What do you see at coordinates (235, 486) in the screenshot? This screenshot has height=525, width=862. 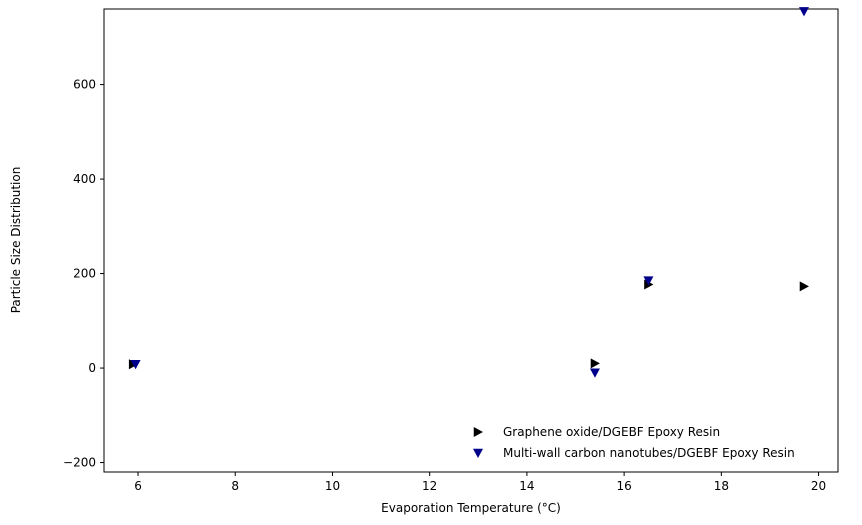 I see `x-tick-label: 8` at bounding box center [235, 486].